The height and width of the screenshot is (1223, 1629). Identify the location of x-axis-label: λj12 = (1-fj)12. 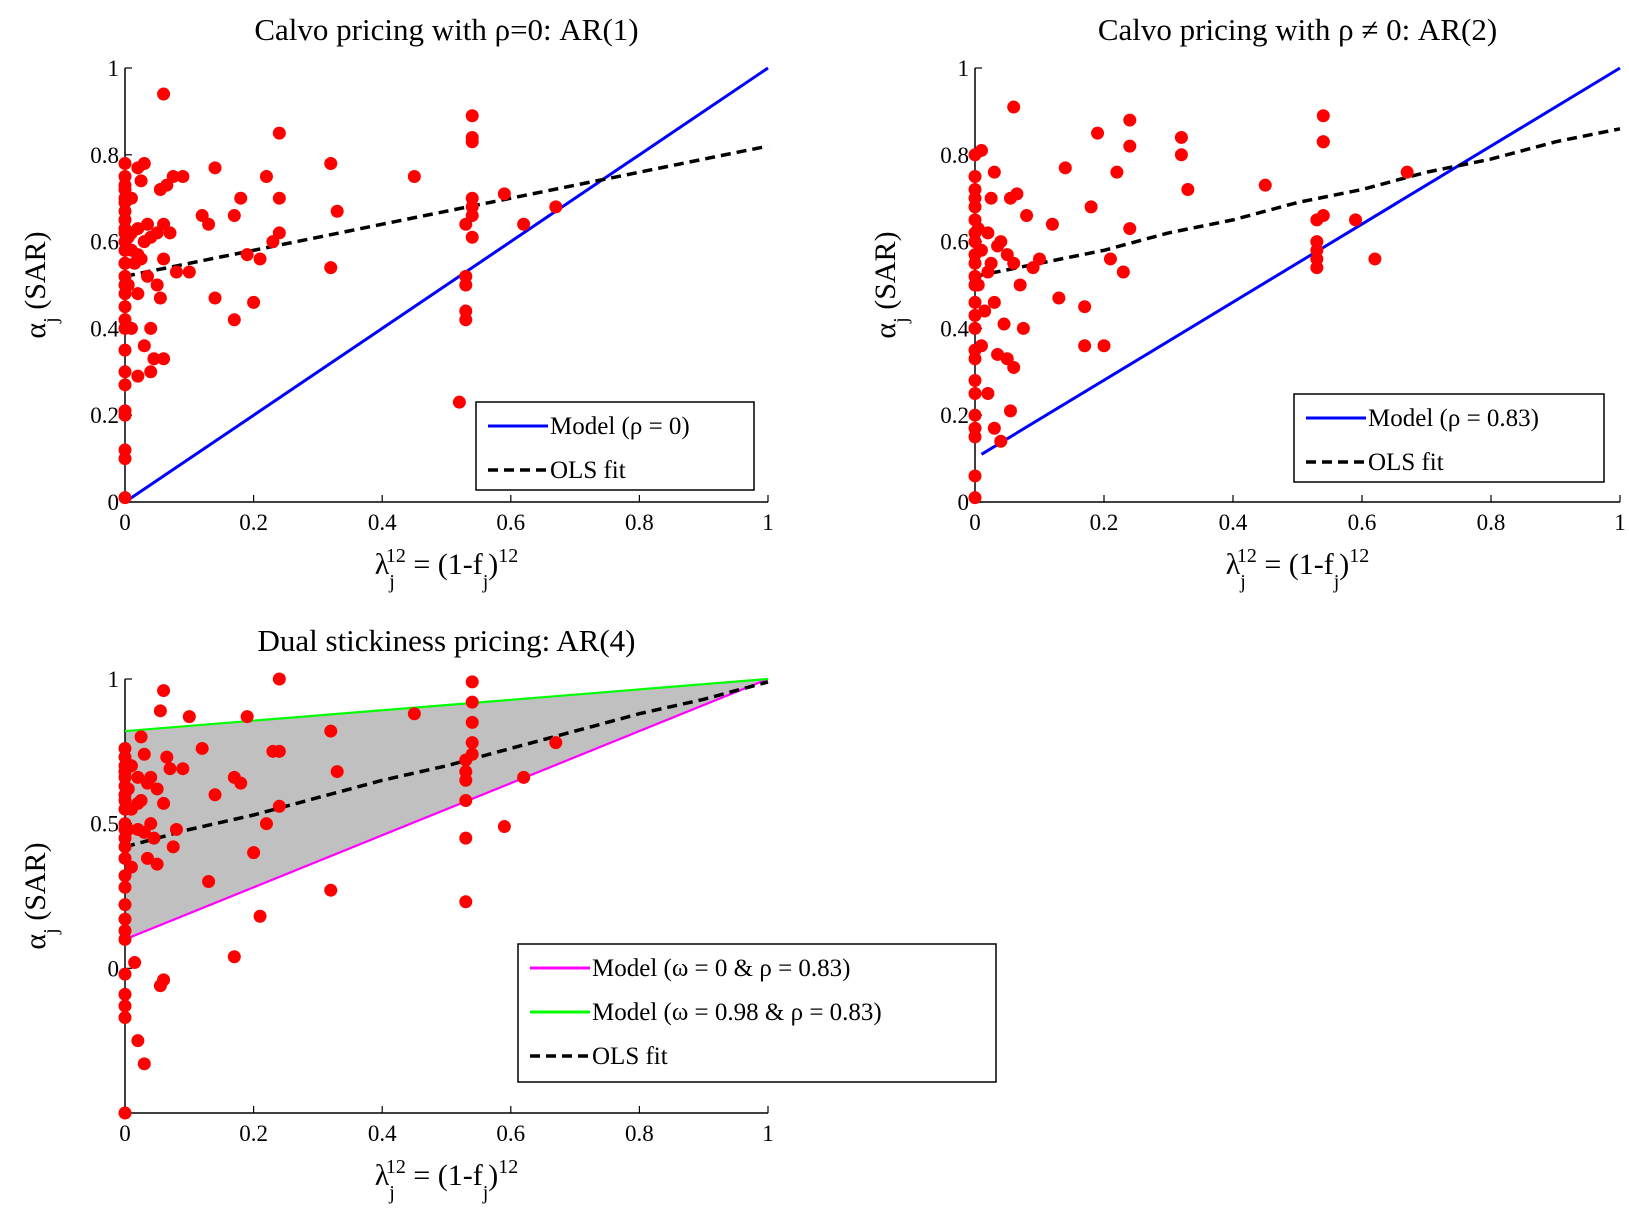
(1298, 569).